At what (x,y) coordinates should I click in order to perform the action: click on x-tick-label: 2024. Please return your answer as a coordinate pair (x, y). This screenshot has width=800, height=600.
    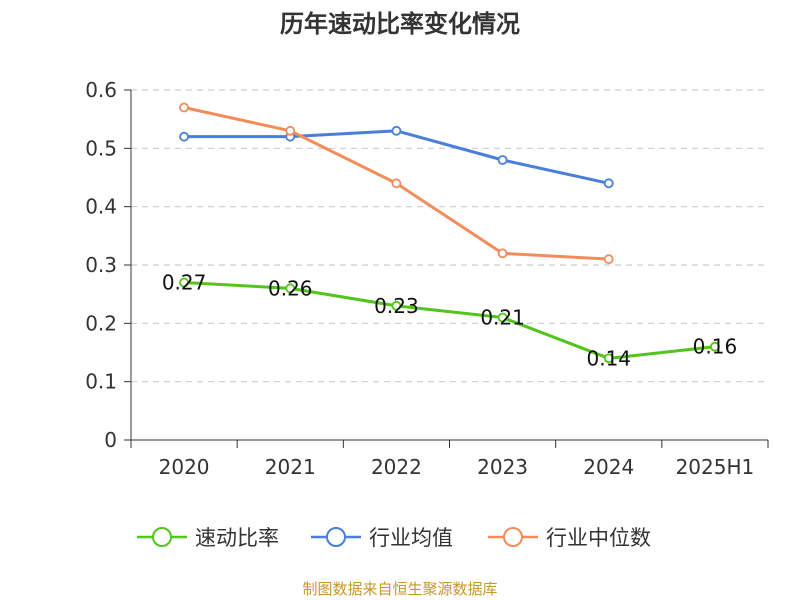
    Looking at the image, I should click on (608, 467).